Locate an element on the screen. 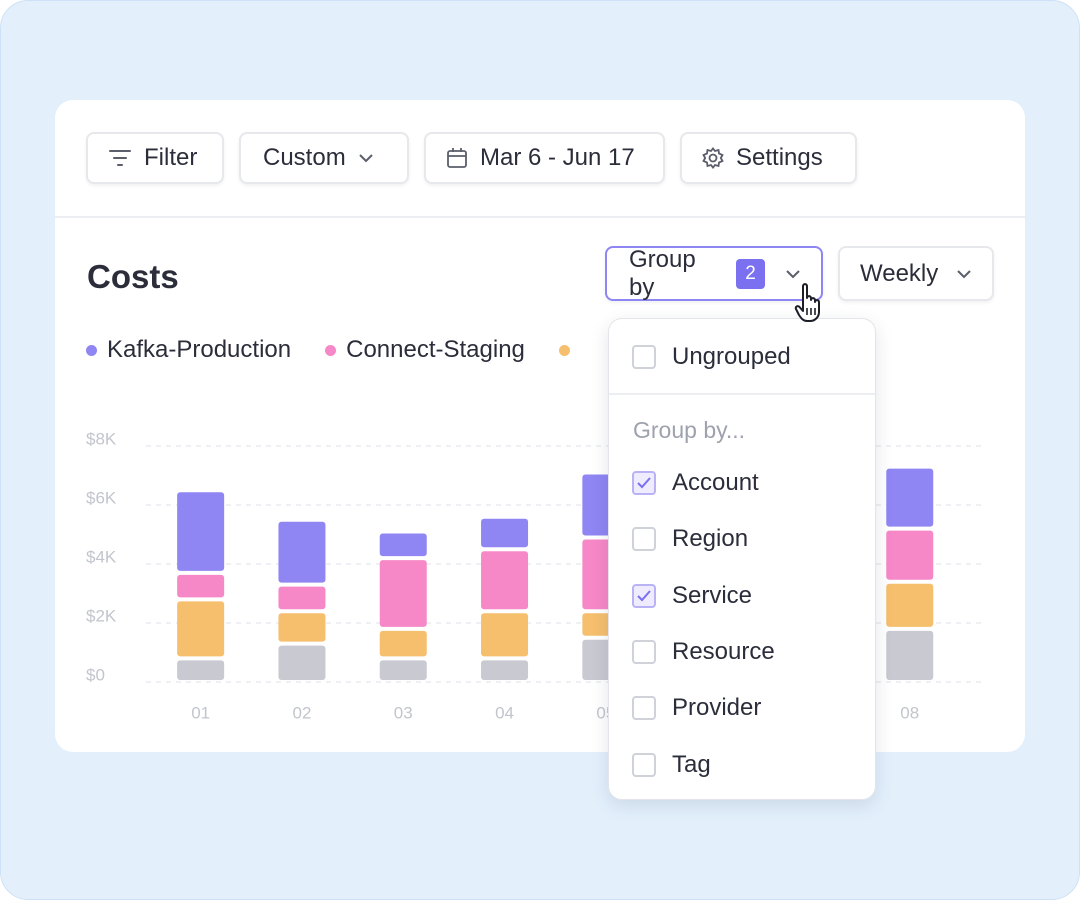 This screenshot has width=1080, height=900. ungrouped-option: Ungrouped is located at coordinates (711, 357).